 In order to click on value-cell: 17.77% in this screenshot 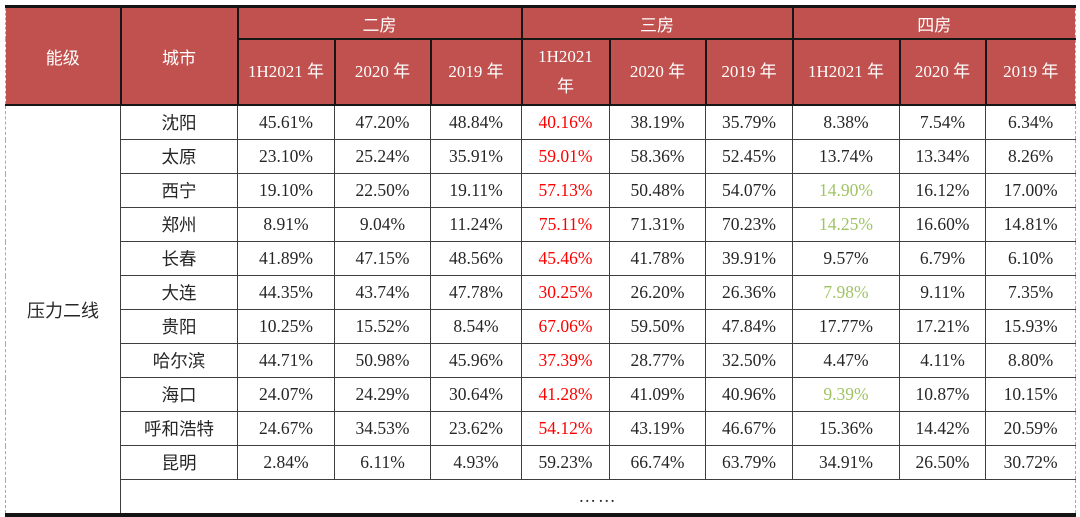, I will do `click(846, 326)`.